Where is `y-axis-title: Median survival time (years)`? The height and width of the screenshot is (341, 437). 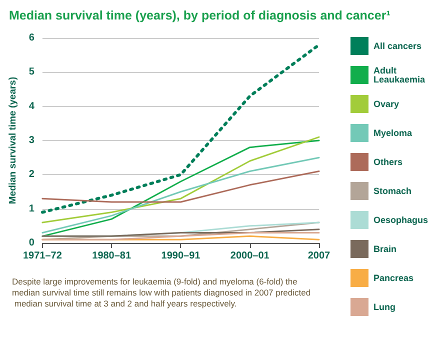 y-axis-title: Median survival time (years) is located at coordinates (13, 140).